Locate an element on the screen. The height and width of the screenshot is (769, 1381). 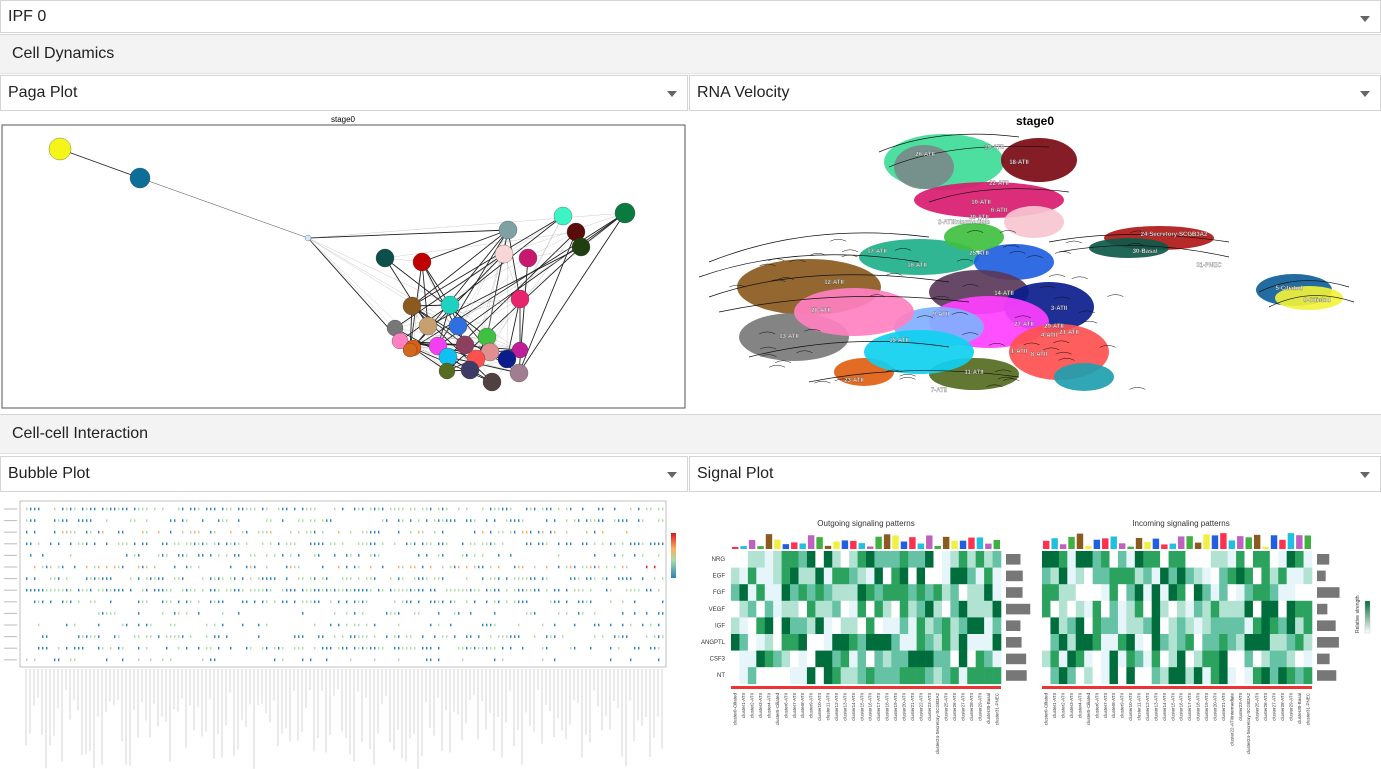
heatmap-column-label: cluster7-ATII is located at coordinates (794, 705).